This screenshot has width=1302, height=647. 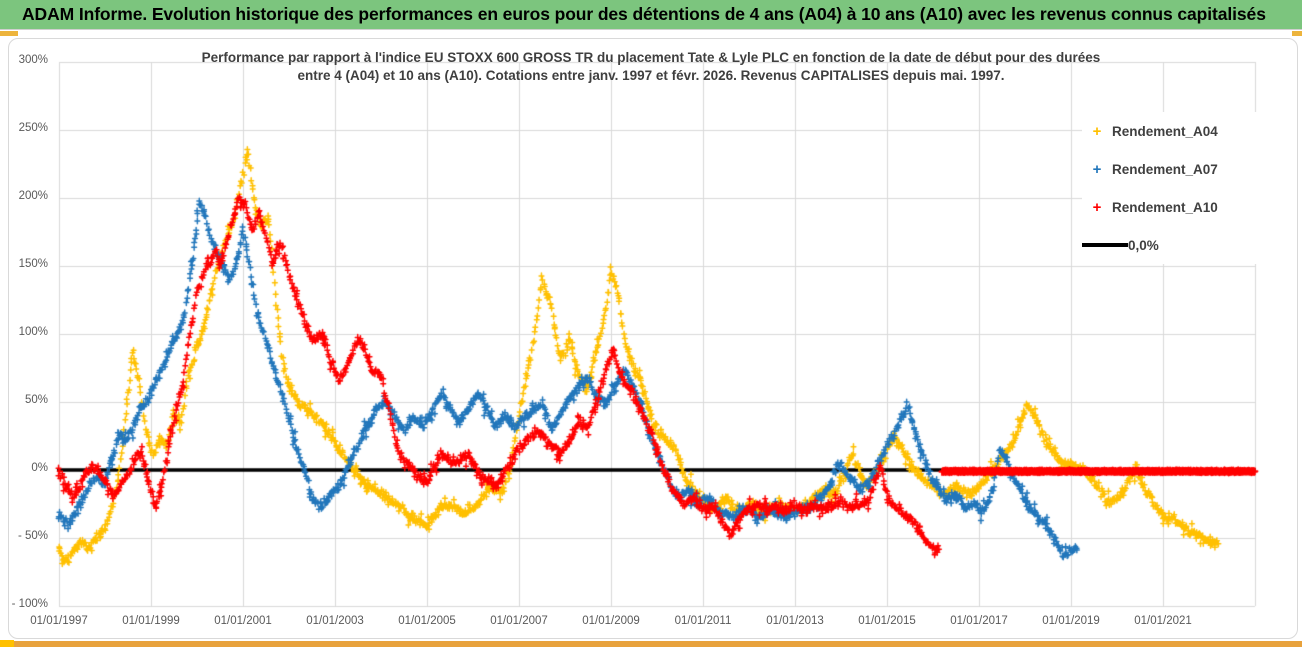 What do you see at coordinates (243, 621) in the screenshot?
I see `x-axis-tick-label: 01/01/2001` at bounding box center [243, 621].